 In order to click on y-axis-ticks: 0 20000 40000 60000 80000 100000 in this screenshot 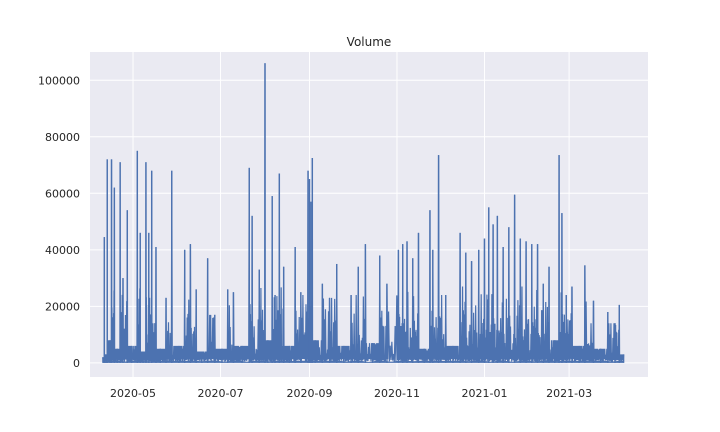, I will do `click(59, 222)`.